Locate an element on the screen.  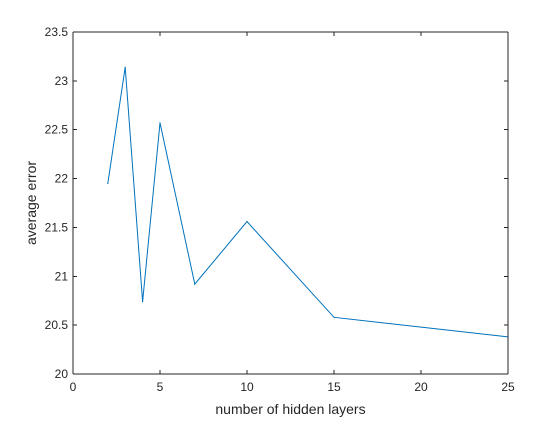
y-tick-label: 23 is located at coordinates (62, 81).